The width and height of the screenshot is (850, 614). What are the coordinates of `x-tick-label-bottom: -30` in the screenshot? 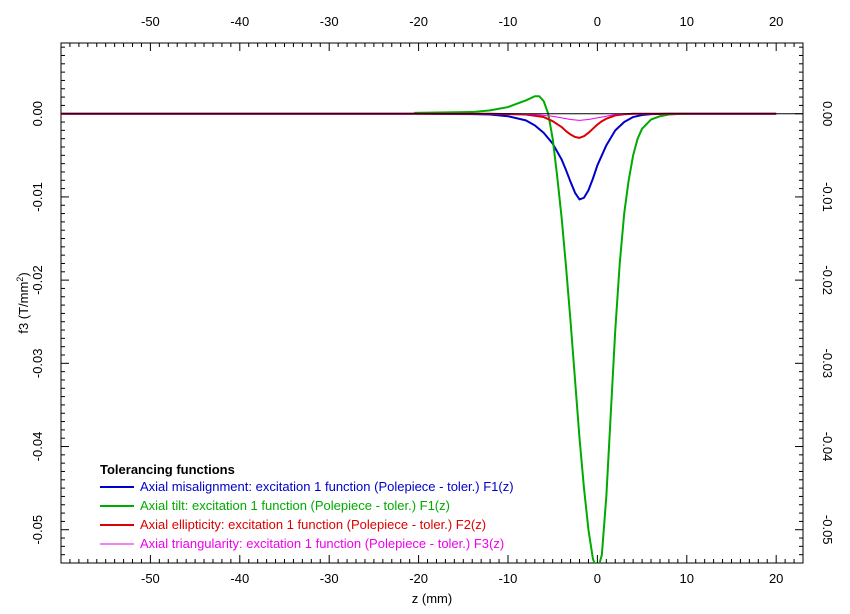 It's located at (329, 578).